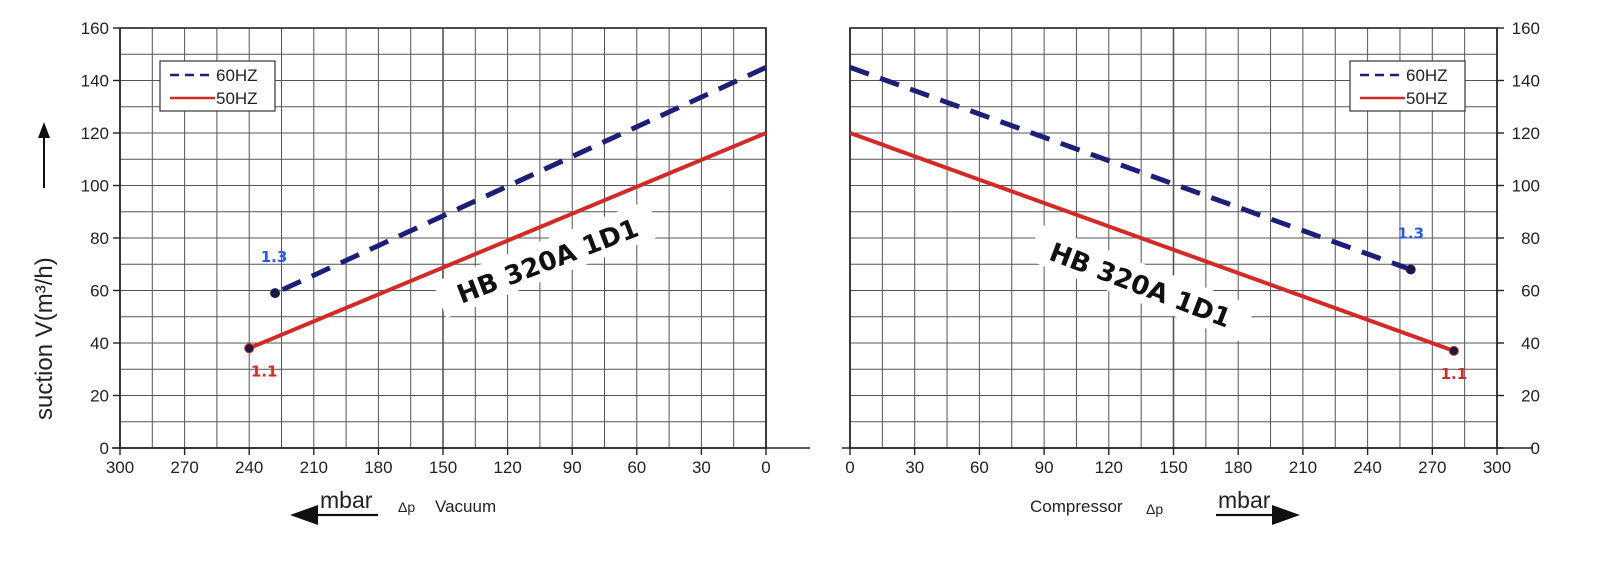  I want to click on y-axis-title-group: suction V(m³/h), so click(44, 271).